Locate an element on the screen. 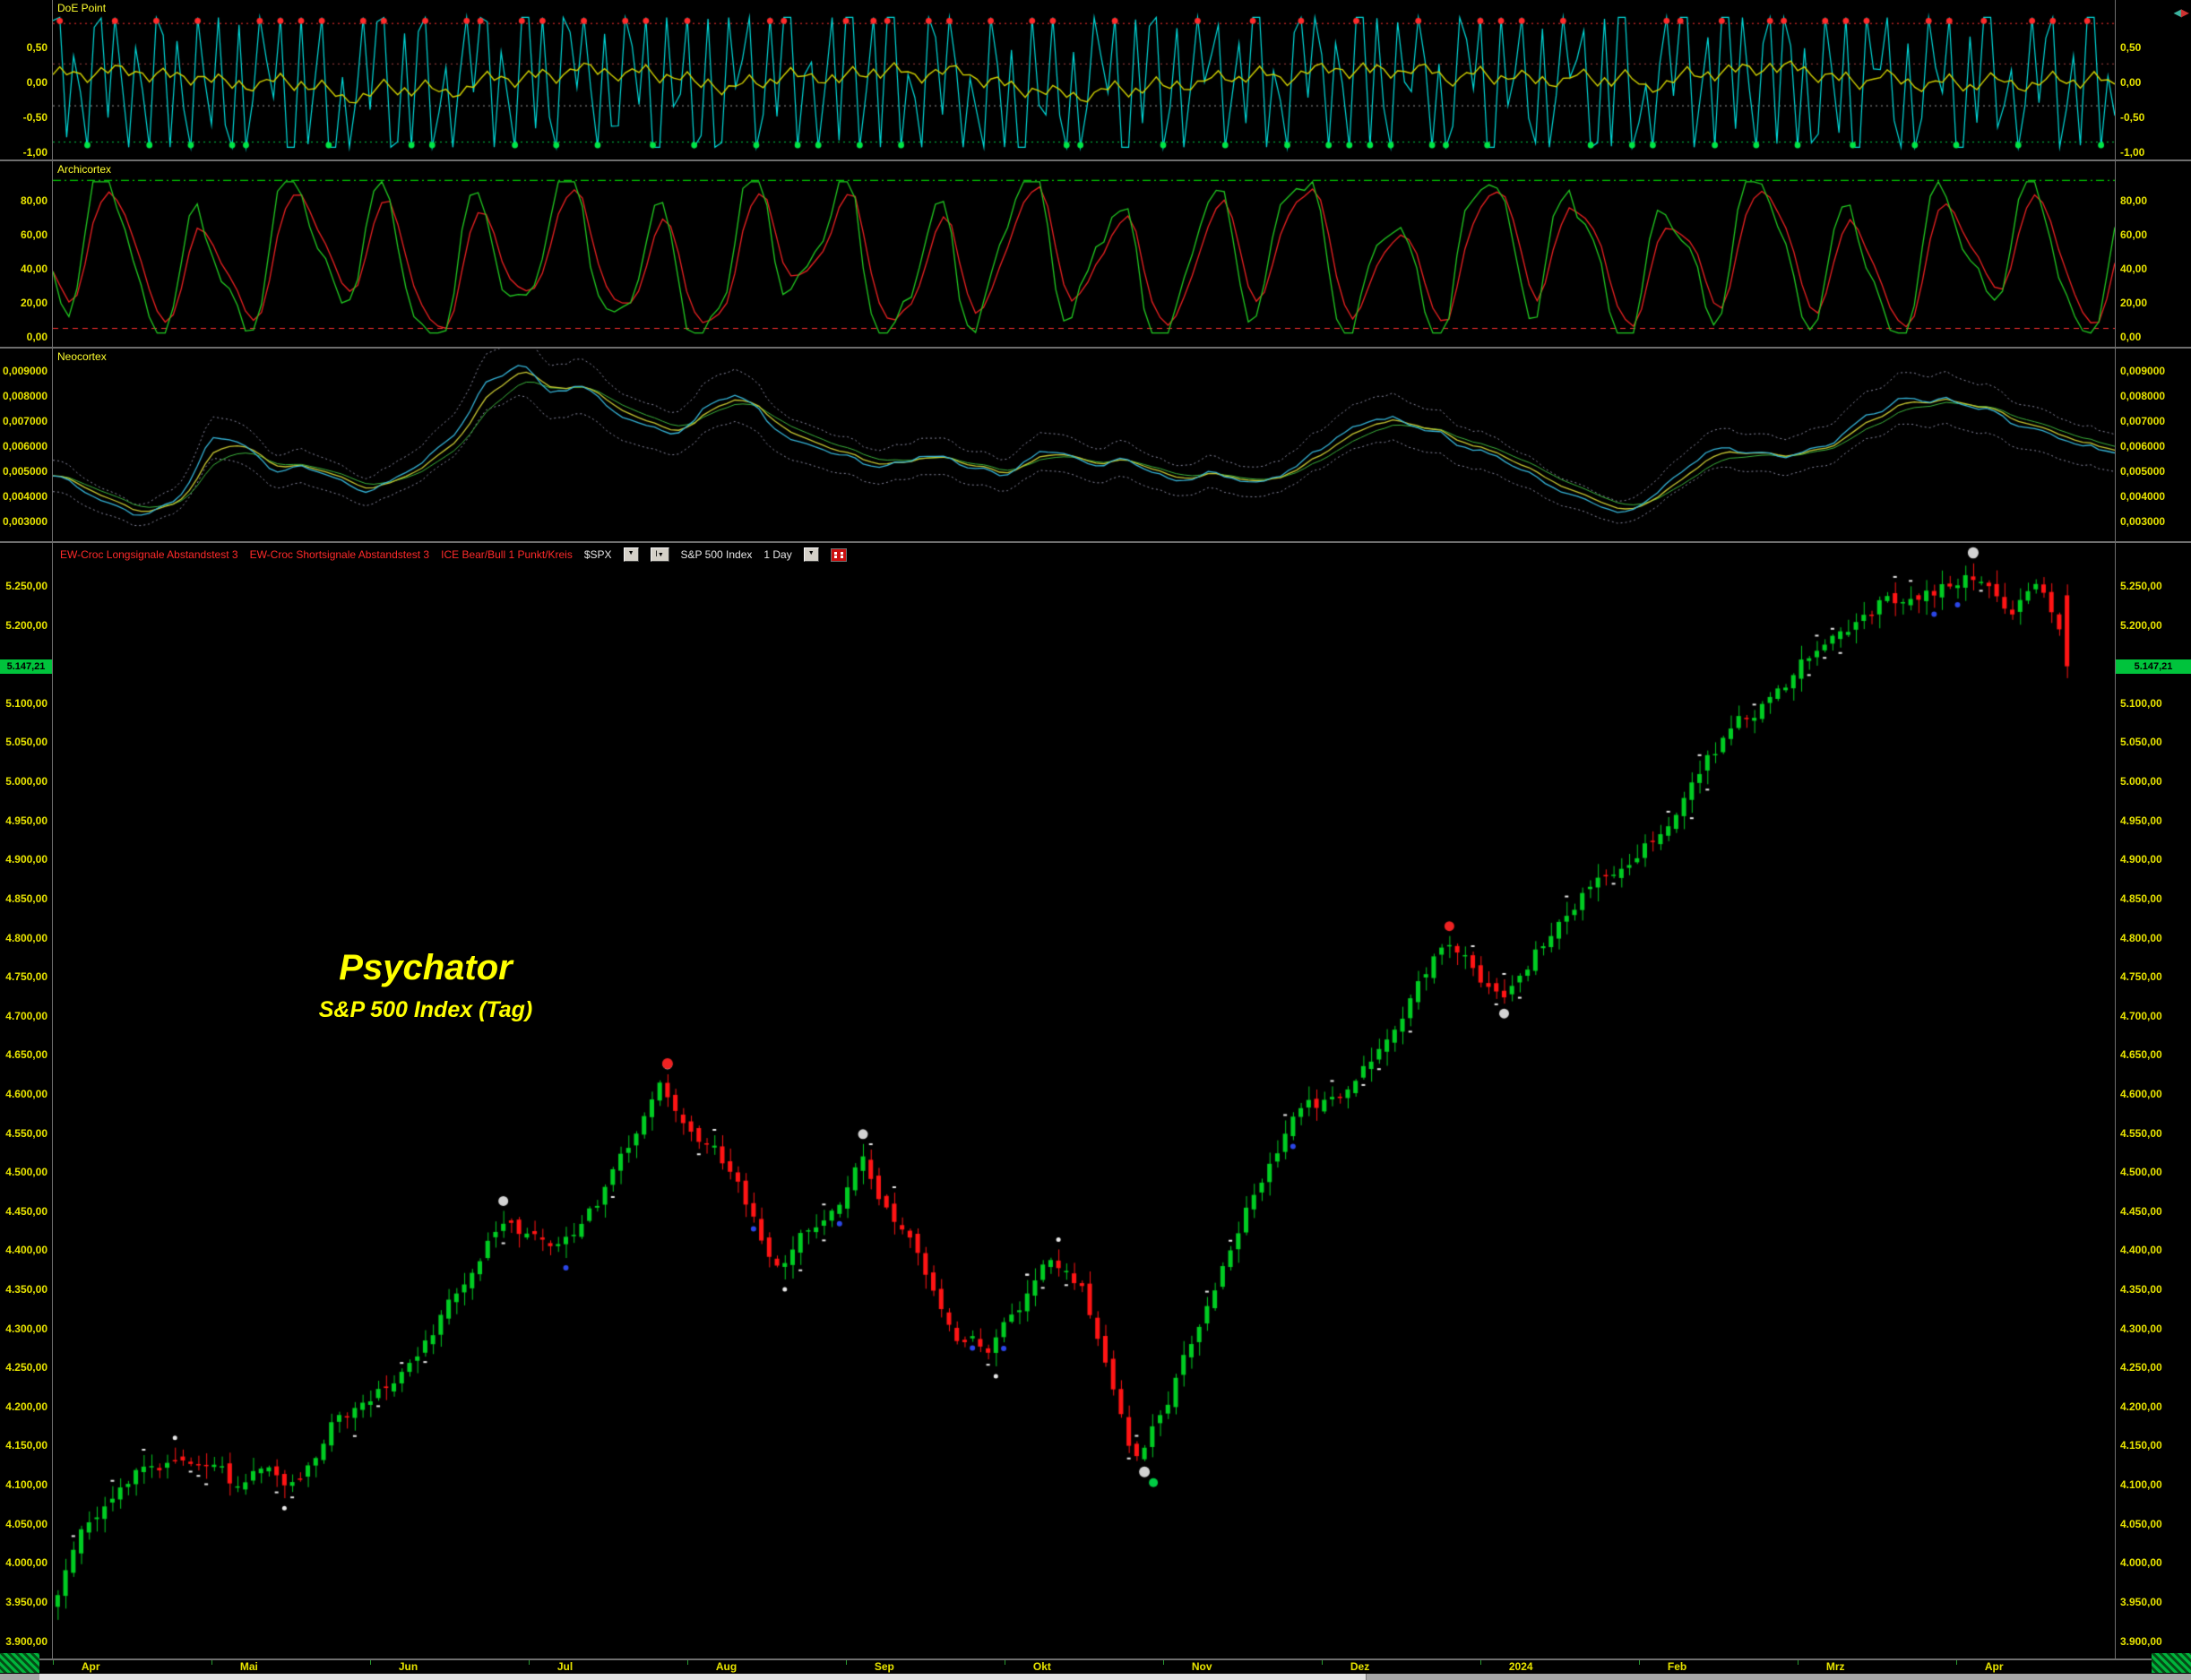 The image size is (2191, 1680). horizontal-scrollbar is located at coordinates (1095, 1677).